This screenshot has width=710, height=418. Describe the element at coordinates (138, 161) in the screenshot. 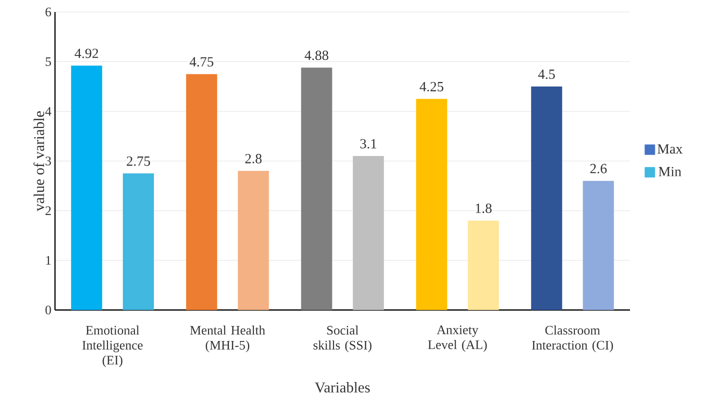

I see `data-label: 2.75` at that location.